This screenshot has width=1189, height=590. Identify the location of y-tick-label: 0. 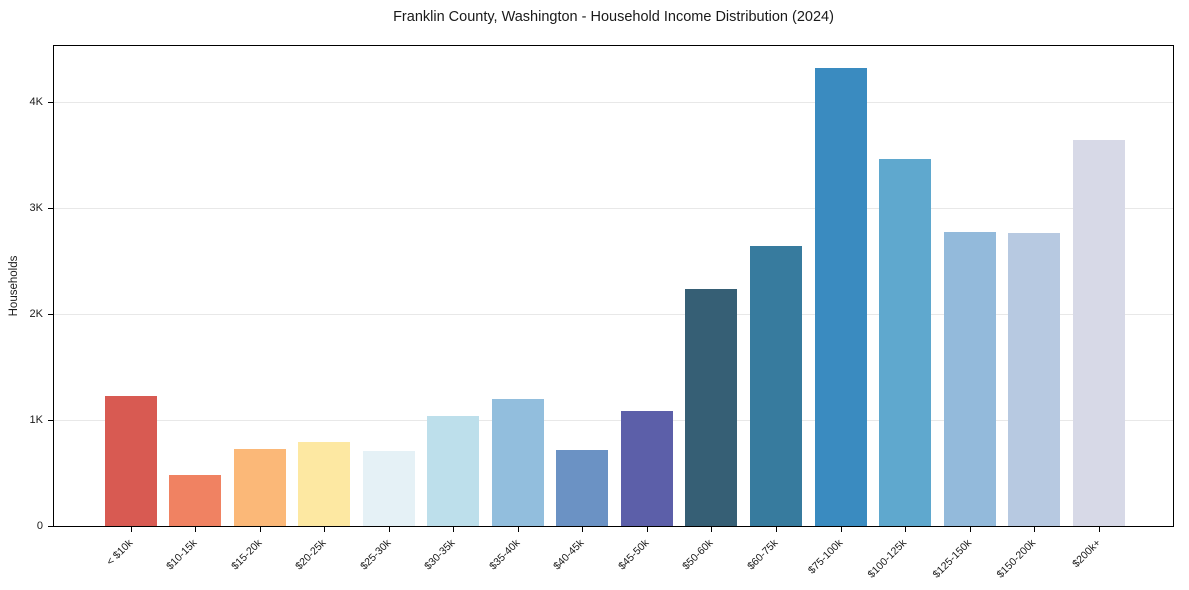
(39, 526).